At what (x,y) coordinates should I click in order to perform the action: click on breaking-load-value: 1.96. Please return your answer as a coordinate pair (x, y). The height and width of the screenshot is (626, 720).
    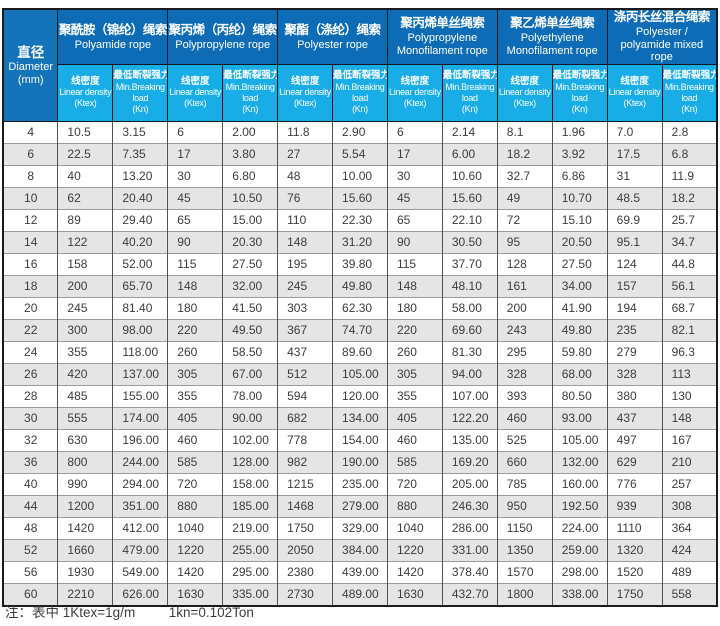
    Looking at the image, I should click on (579, 131).